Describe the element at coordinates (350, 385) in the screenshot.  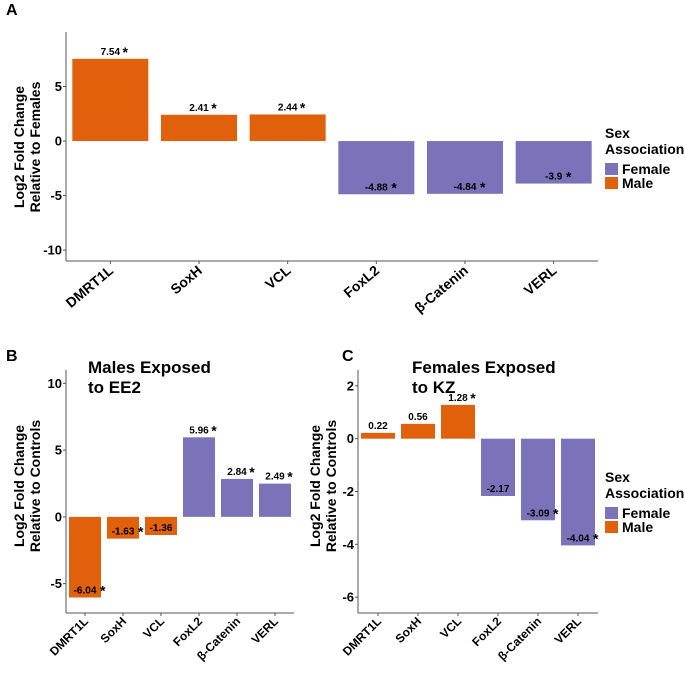
I see `chart-c-ytick-label: 2` at that location.